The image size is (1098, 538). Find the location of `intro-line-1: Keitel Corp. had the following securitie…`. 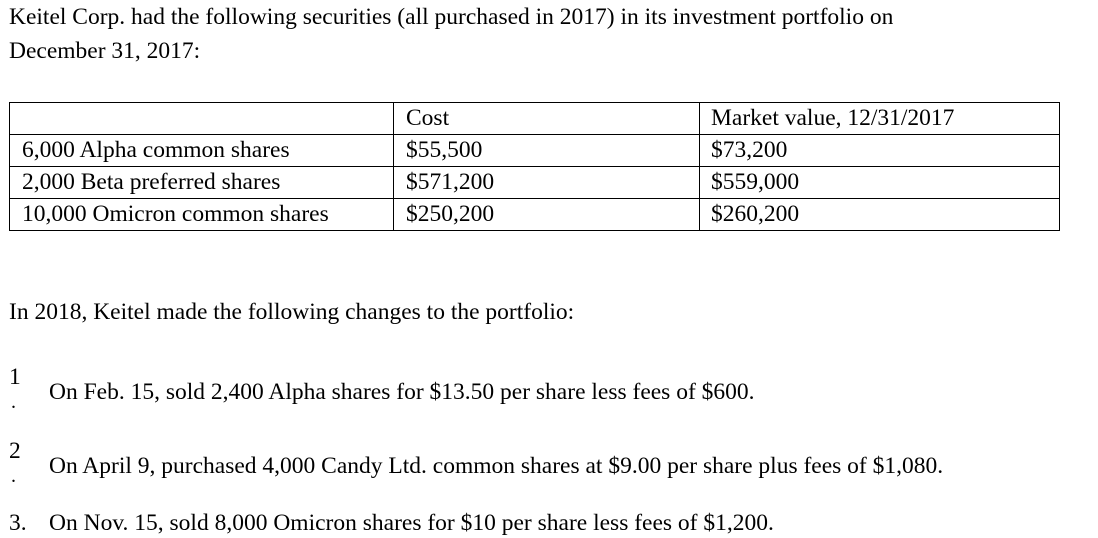

intro-line-1: Keitel Corp. had the following securitie… is located at coordinates (451, 17).